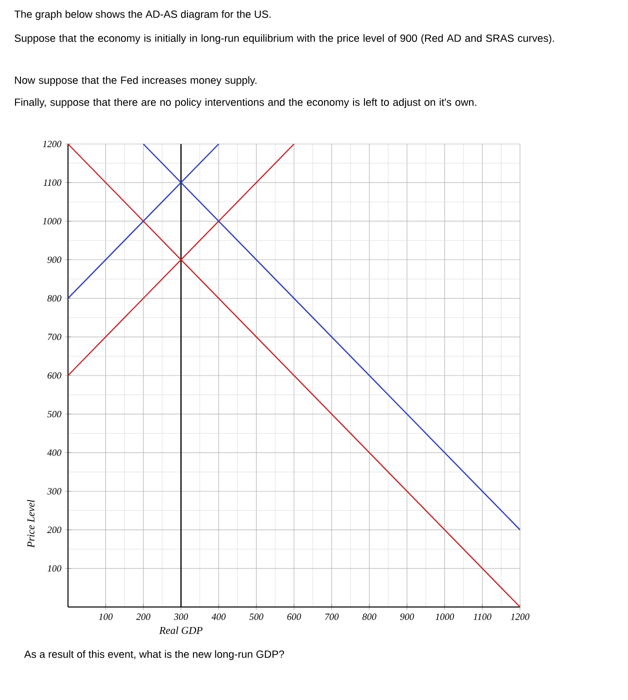 The width and height of the screenshot is (628, 700). Describe the element at coordinates (245, 103) in the screenshot. I see `text: Finally, suppose that there are no policy interventions and the economy is left to adjust on it's own.` at that location.